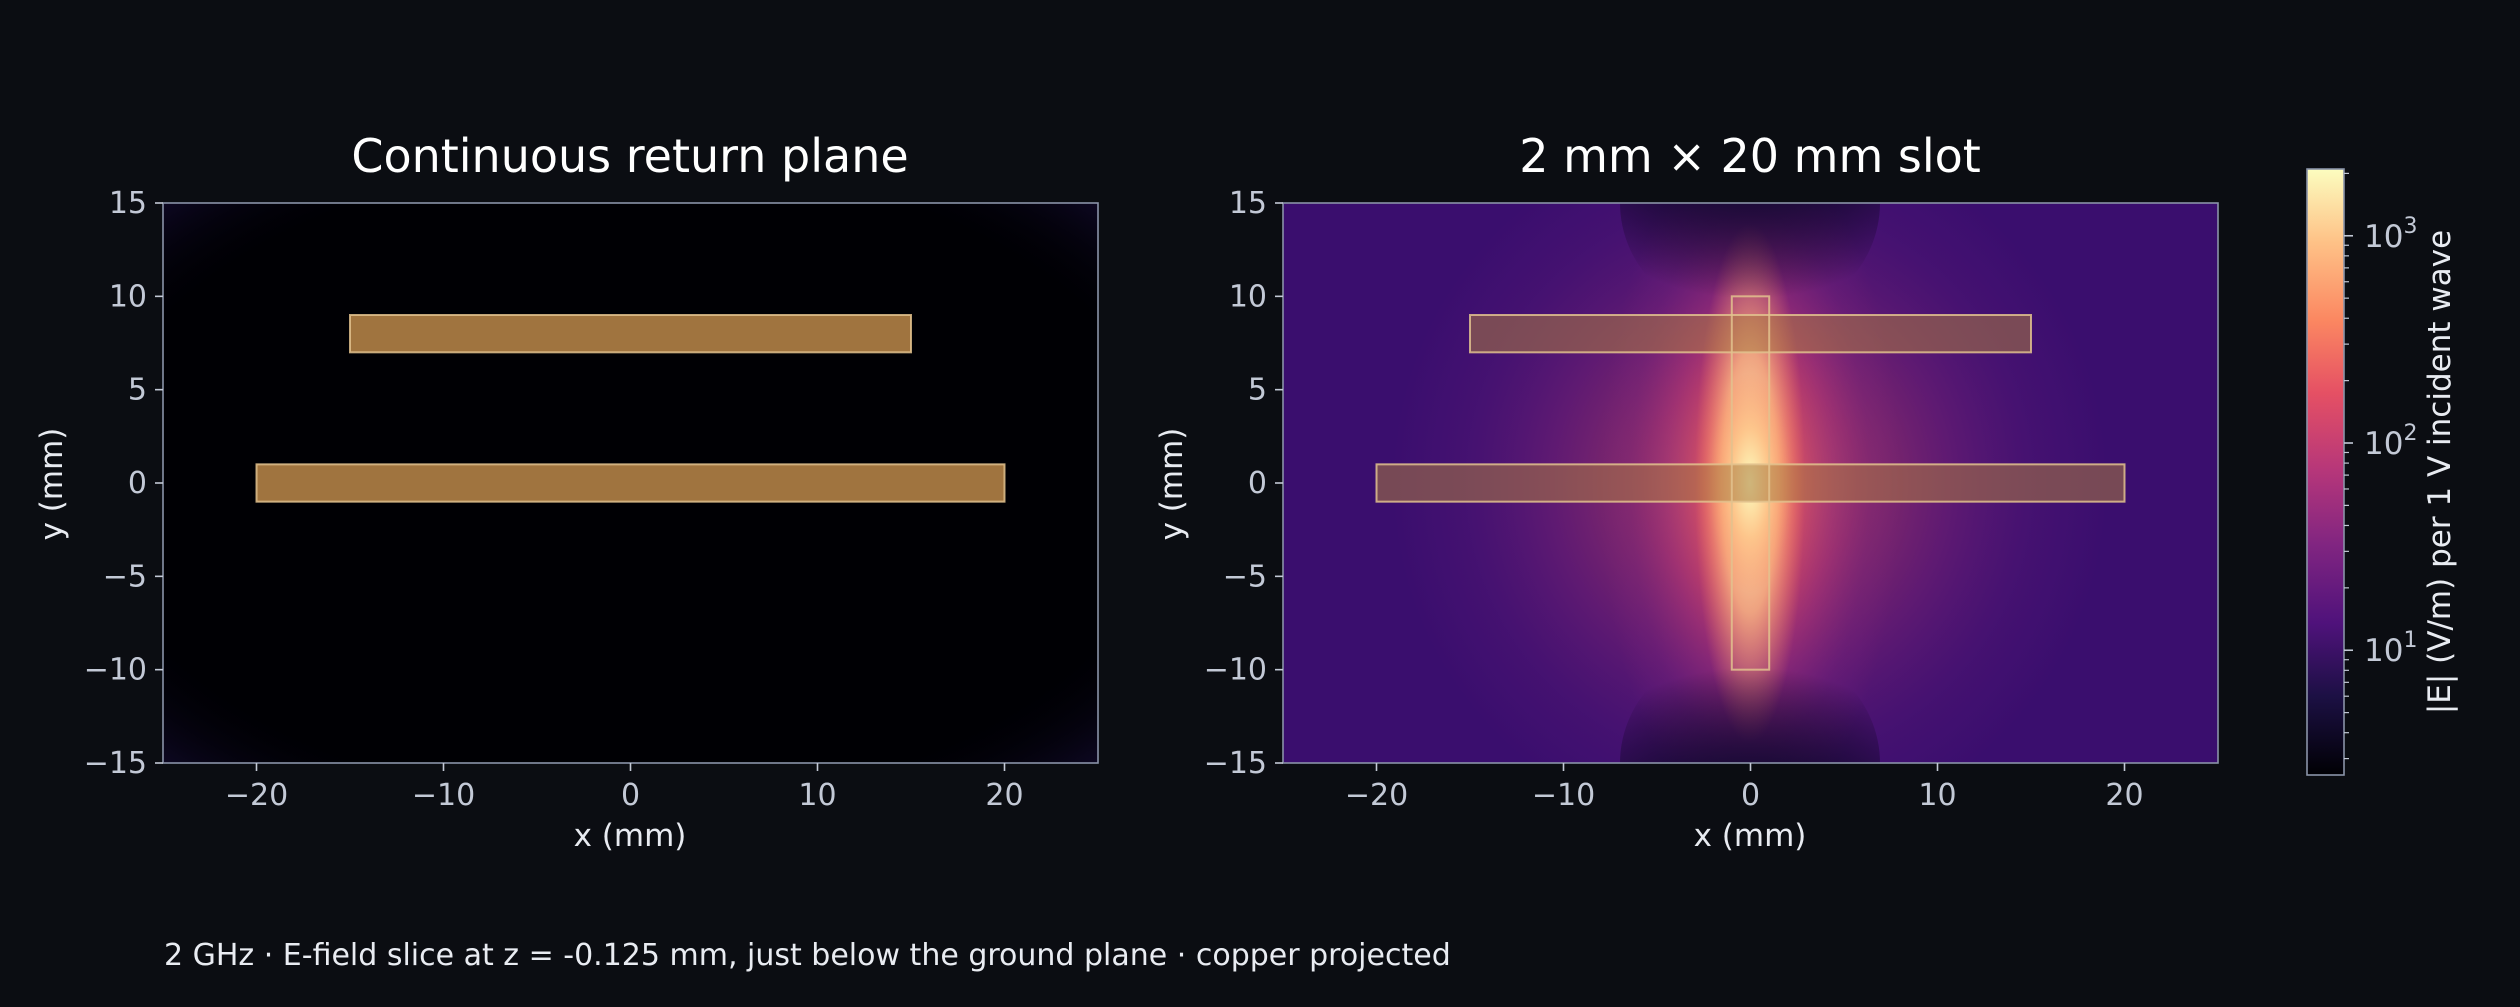 This screenshot has width=2520, height=1007. I want to click on colorbar-tick-label: 10², so click(2390, 441).